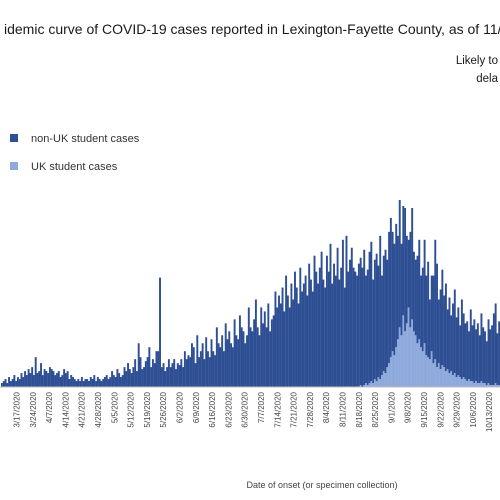 The width and height of the screenshot is (500, 500). What do you see at coordinates (163, 409) in the screenshot?
I see `x-tick-label: 5/26/2020` at bounding box center [163, 409].